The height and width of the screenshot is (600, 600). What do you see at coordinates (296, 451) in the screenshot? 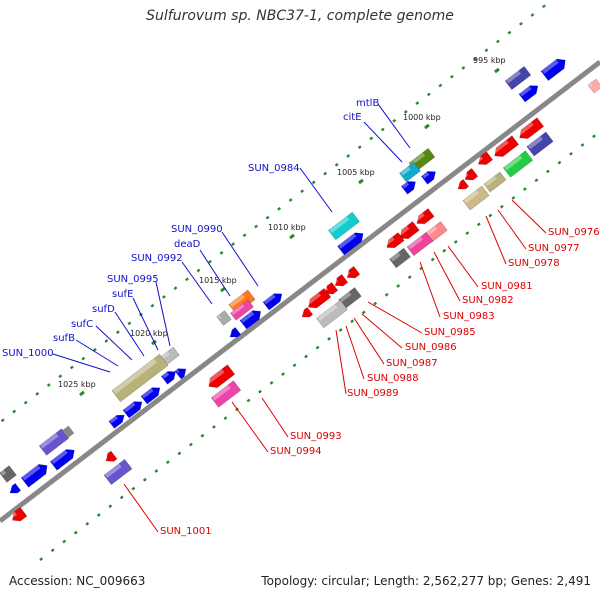
I see `gene-label-SUN_0994: SUN_0994` at bounding box center [296, 451].